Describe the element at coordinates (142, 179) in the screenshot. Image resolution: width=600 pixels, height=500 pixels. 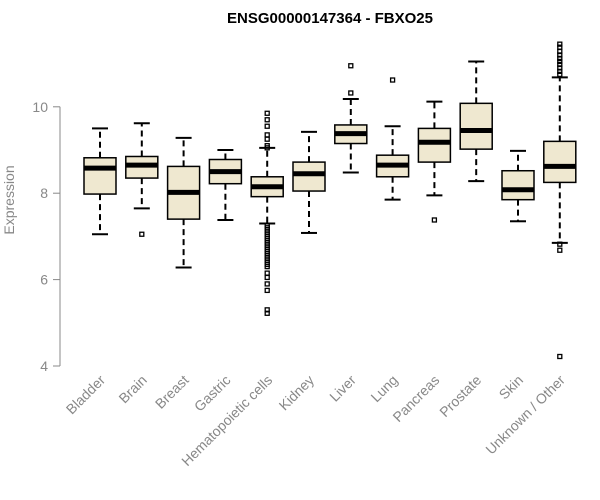
I see `box-brain` at that location.